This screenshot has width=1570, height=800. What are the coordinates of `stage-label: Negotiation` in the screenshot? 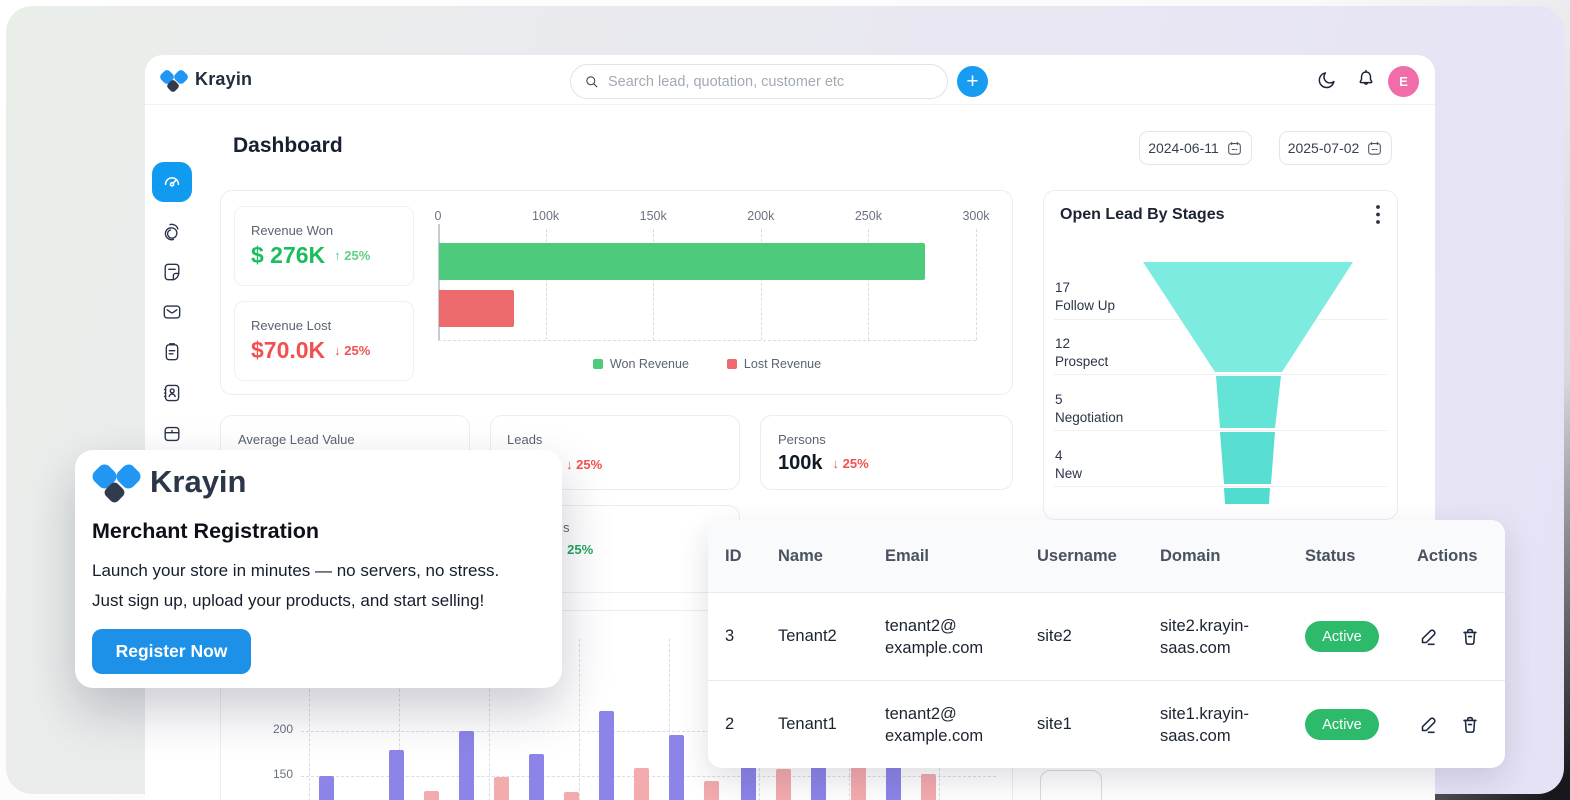 It's located at (1089, 417).